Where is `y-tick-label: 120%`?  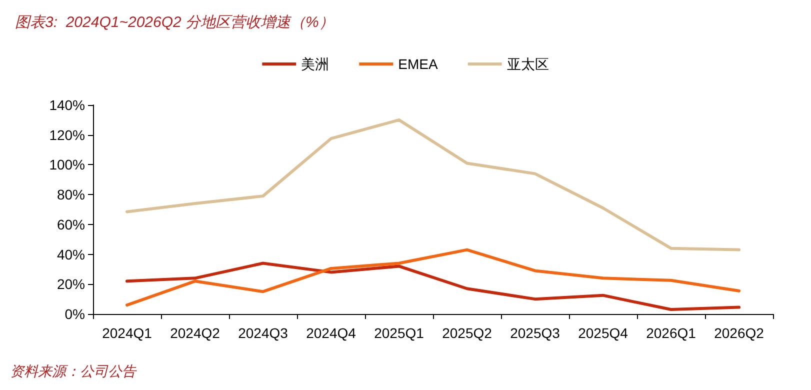
y-tick-label: 120% is located at coordinates (67, 134).